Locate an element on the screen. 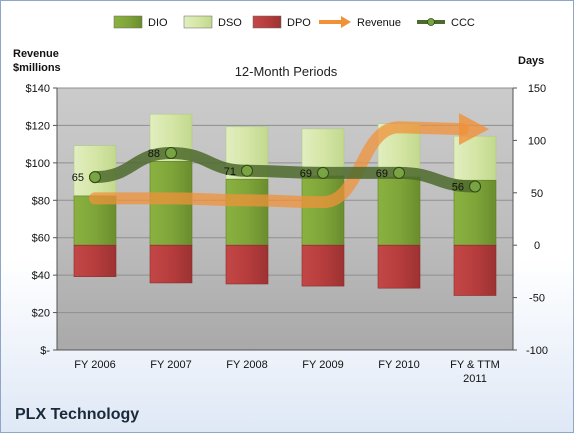 This screenshot has width=574, height=434. y-right-tick-label-3: 50 is located at coordinates (537, 194).